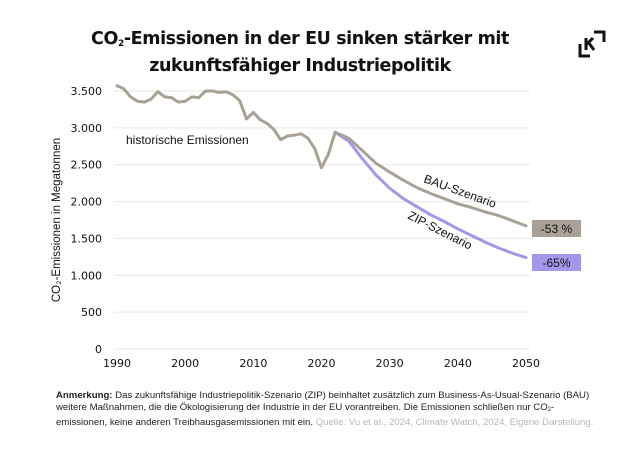 This screenshot has height=457, width=640. What do you see at coordinates (300, 66) in the screenshot?
I see `title-line2: zukunftsfähiger Industriepolitik` at bounding box center [300, 66].